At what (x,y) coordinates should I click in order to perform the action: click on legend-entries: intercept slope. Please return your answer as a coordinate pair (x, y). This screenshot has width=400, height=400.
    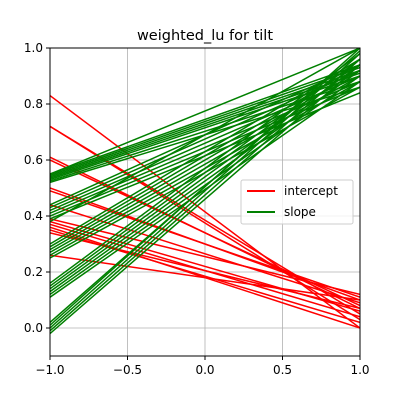
    Looking at the image, I should click on (292, 201).